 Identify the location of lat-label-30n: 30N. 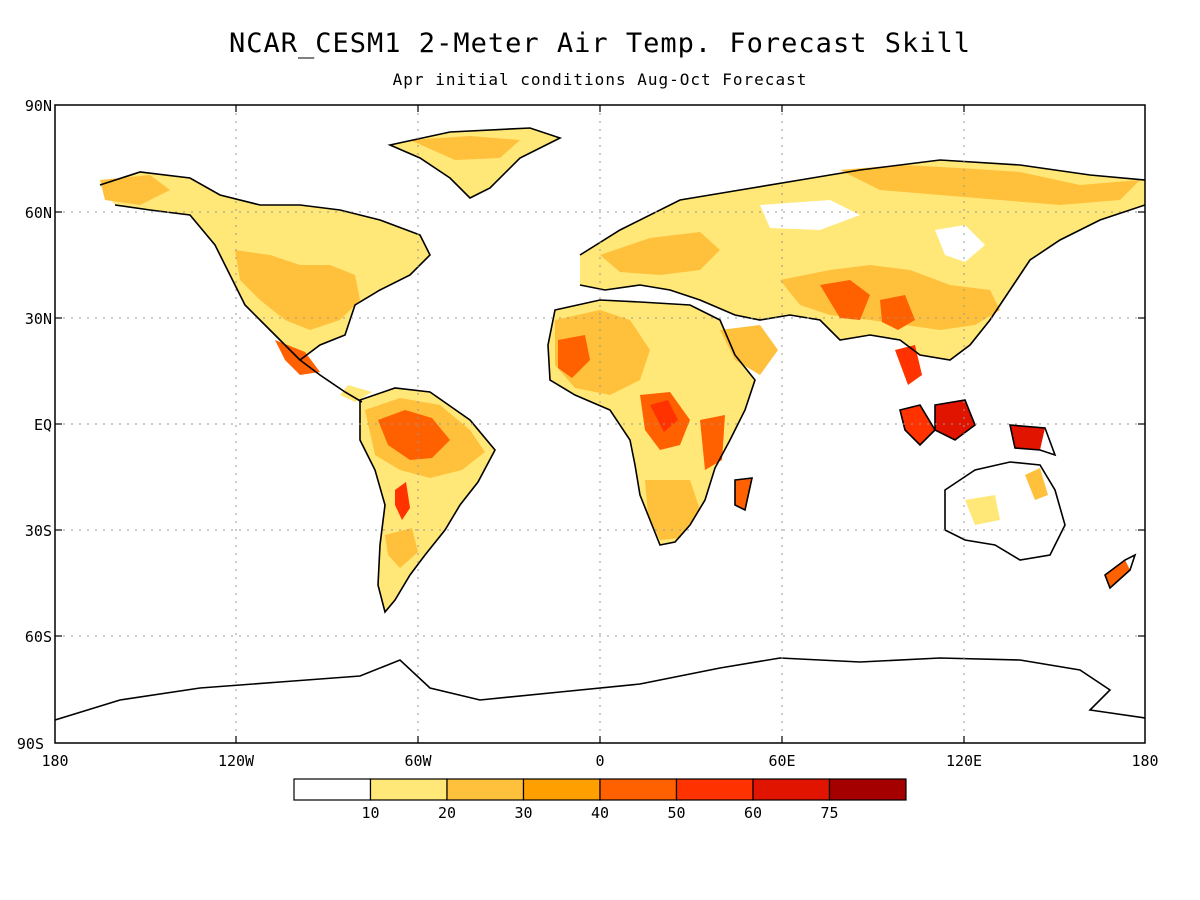
(38, 319).